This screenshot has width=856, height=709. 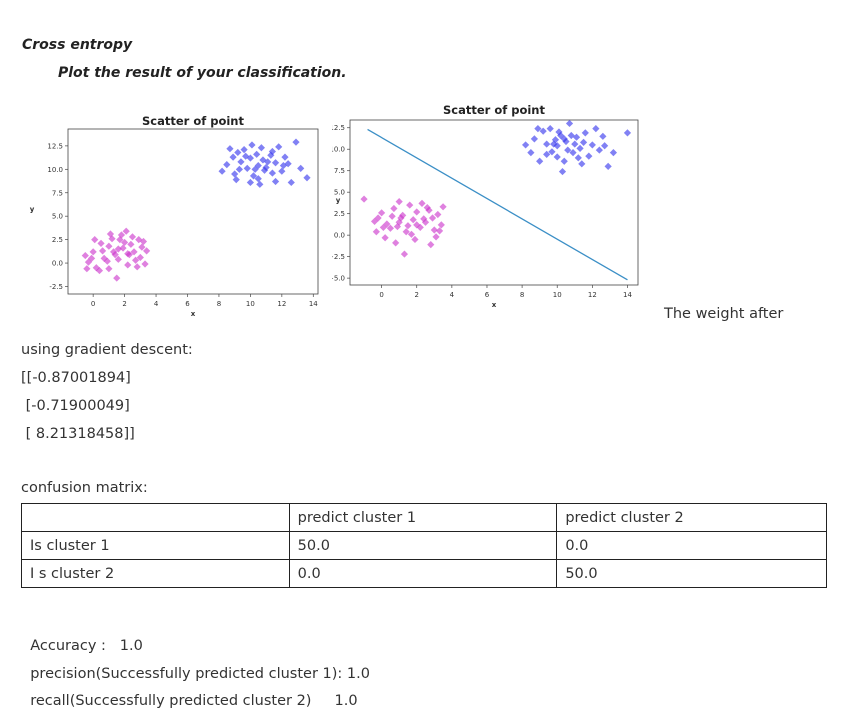 What do you see at coordinates (592, 295) in the screenshot?
I see `x-tick-label: 12` at bounding box center [592, 295].